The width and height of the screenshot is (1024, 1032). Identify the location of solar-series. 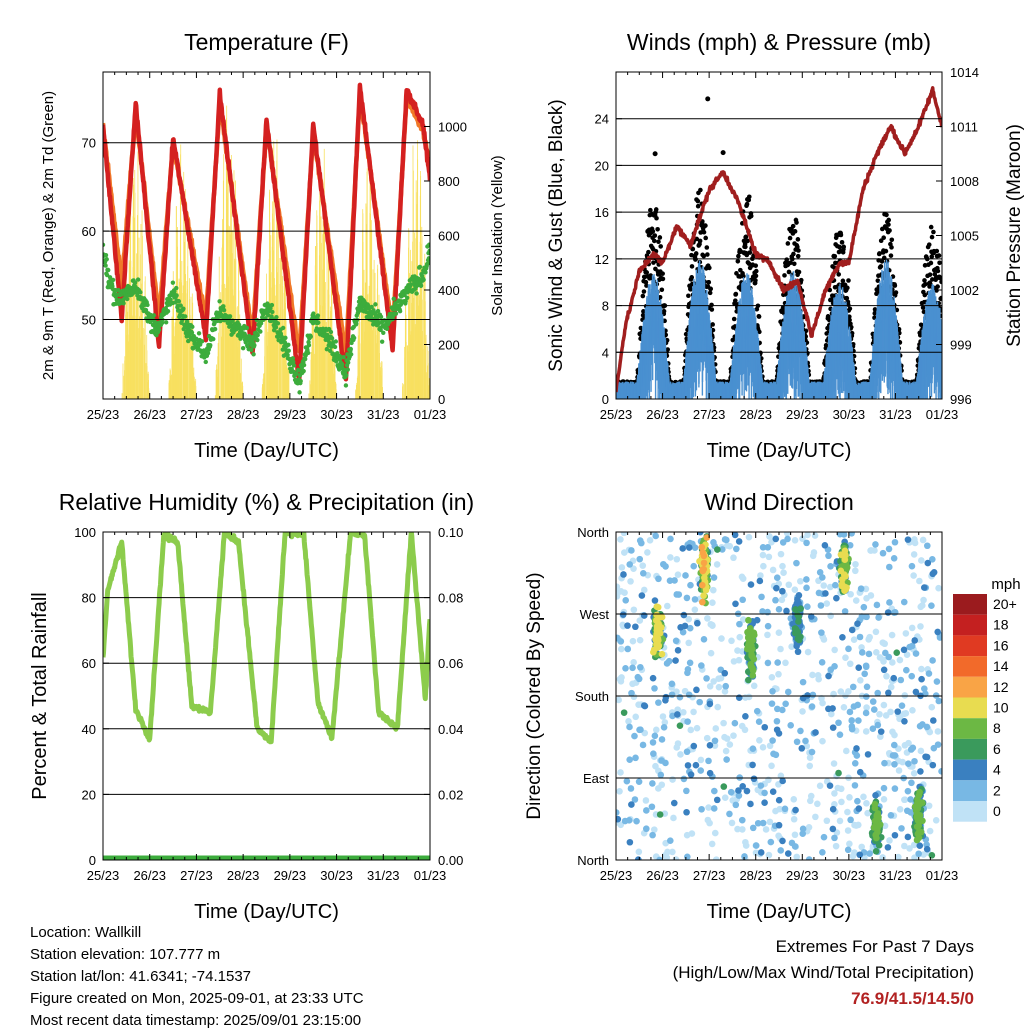
(276, 252).